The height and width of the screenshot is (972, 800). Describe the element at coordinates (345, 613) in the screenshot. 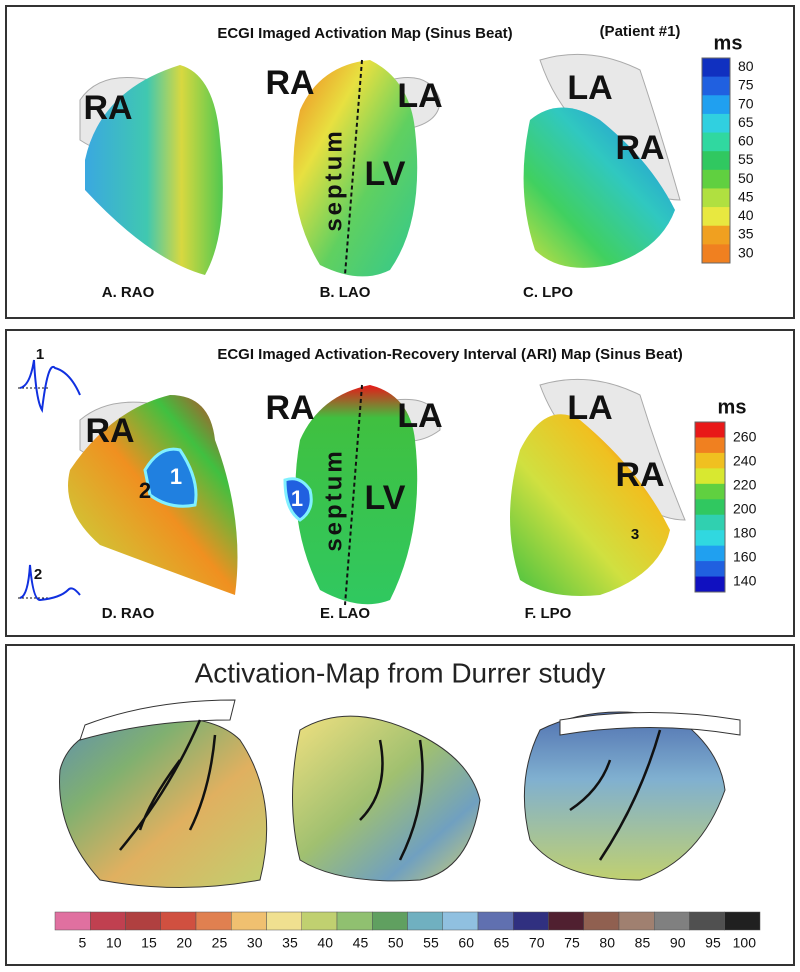

I see `view-caption: E. LAO` at that location.